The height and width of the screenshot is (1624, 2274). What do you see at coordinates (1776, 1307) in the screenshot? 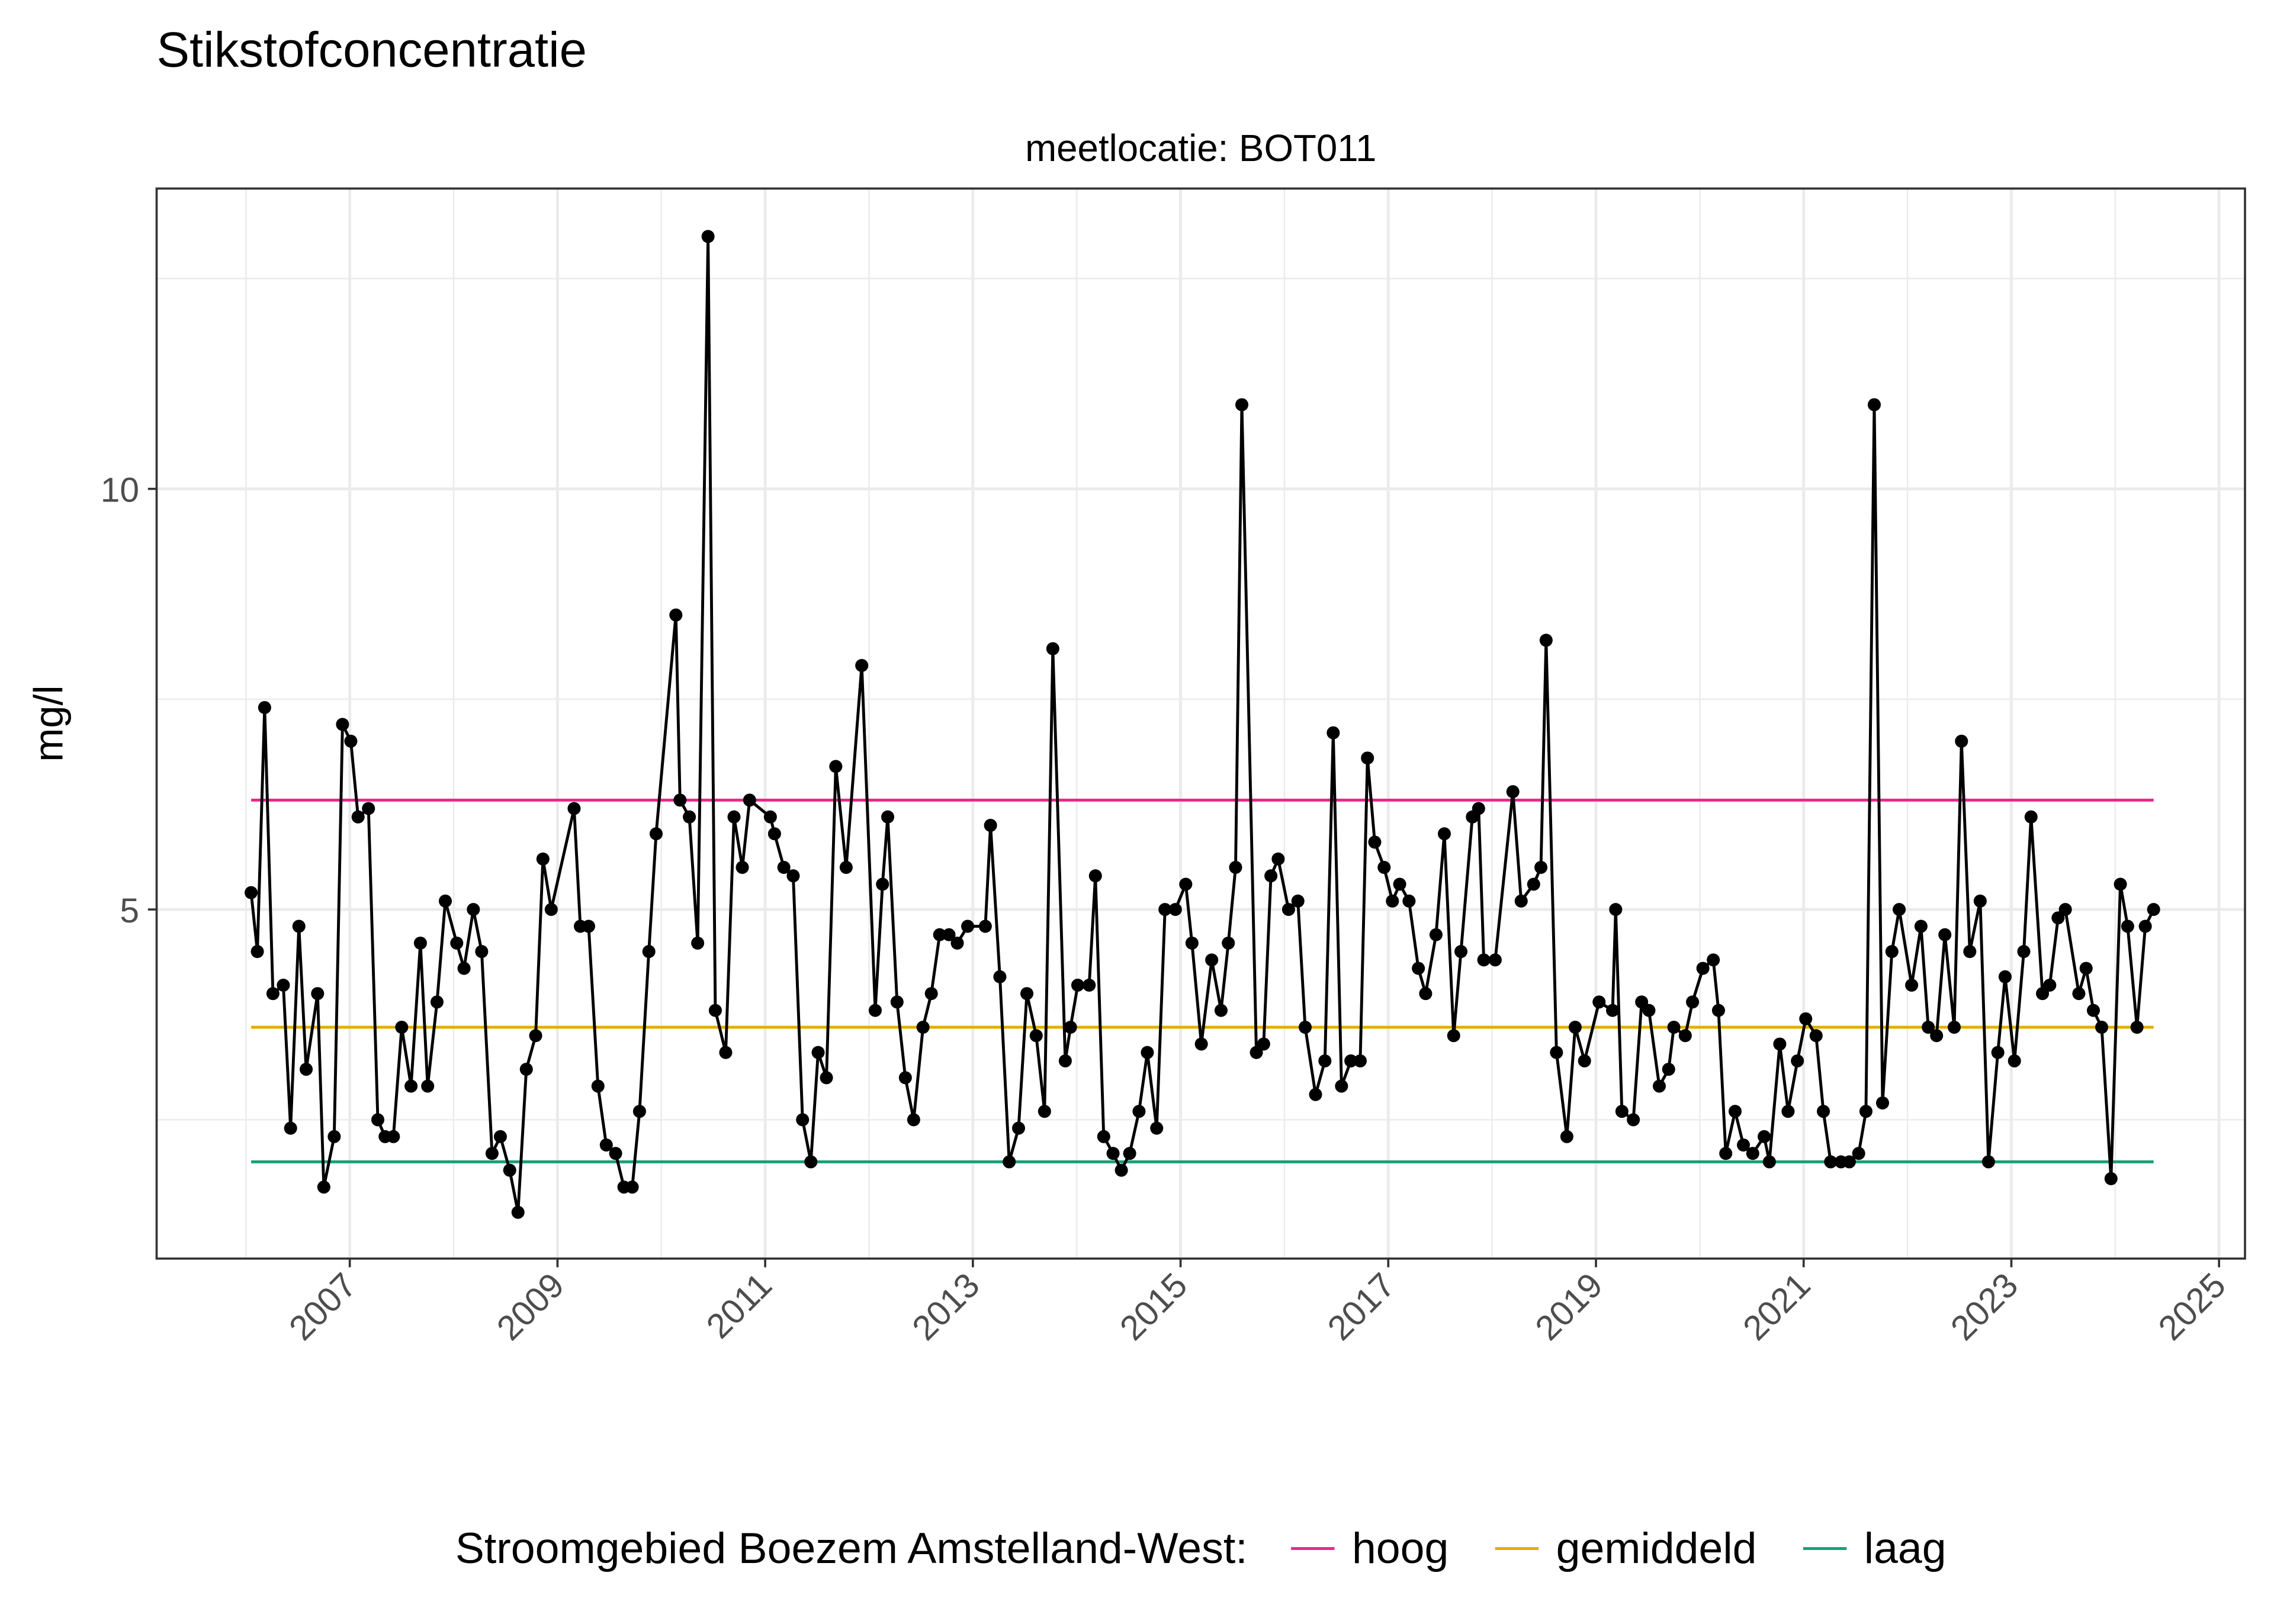
I see `x-tick-label: 2021` at bounding box center [1776, 1307].